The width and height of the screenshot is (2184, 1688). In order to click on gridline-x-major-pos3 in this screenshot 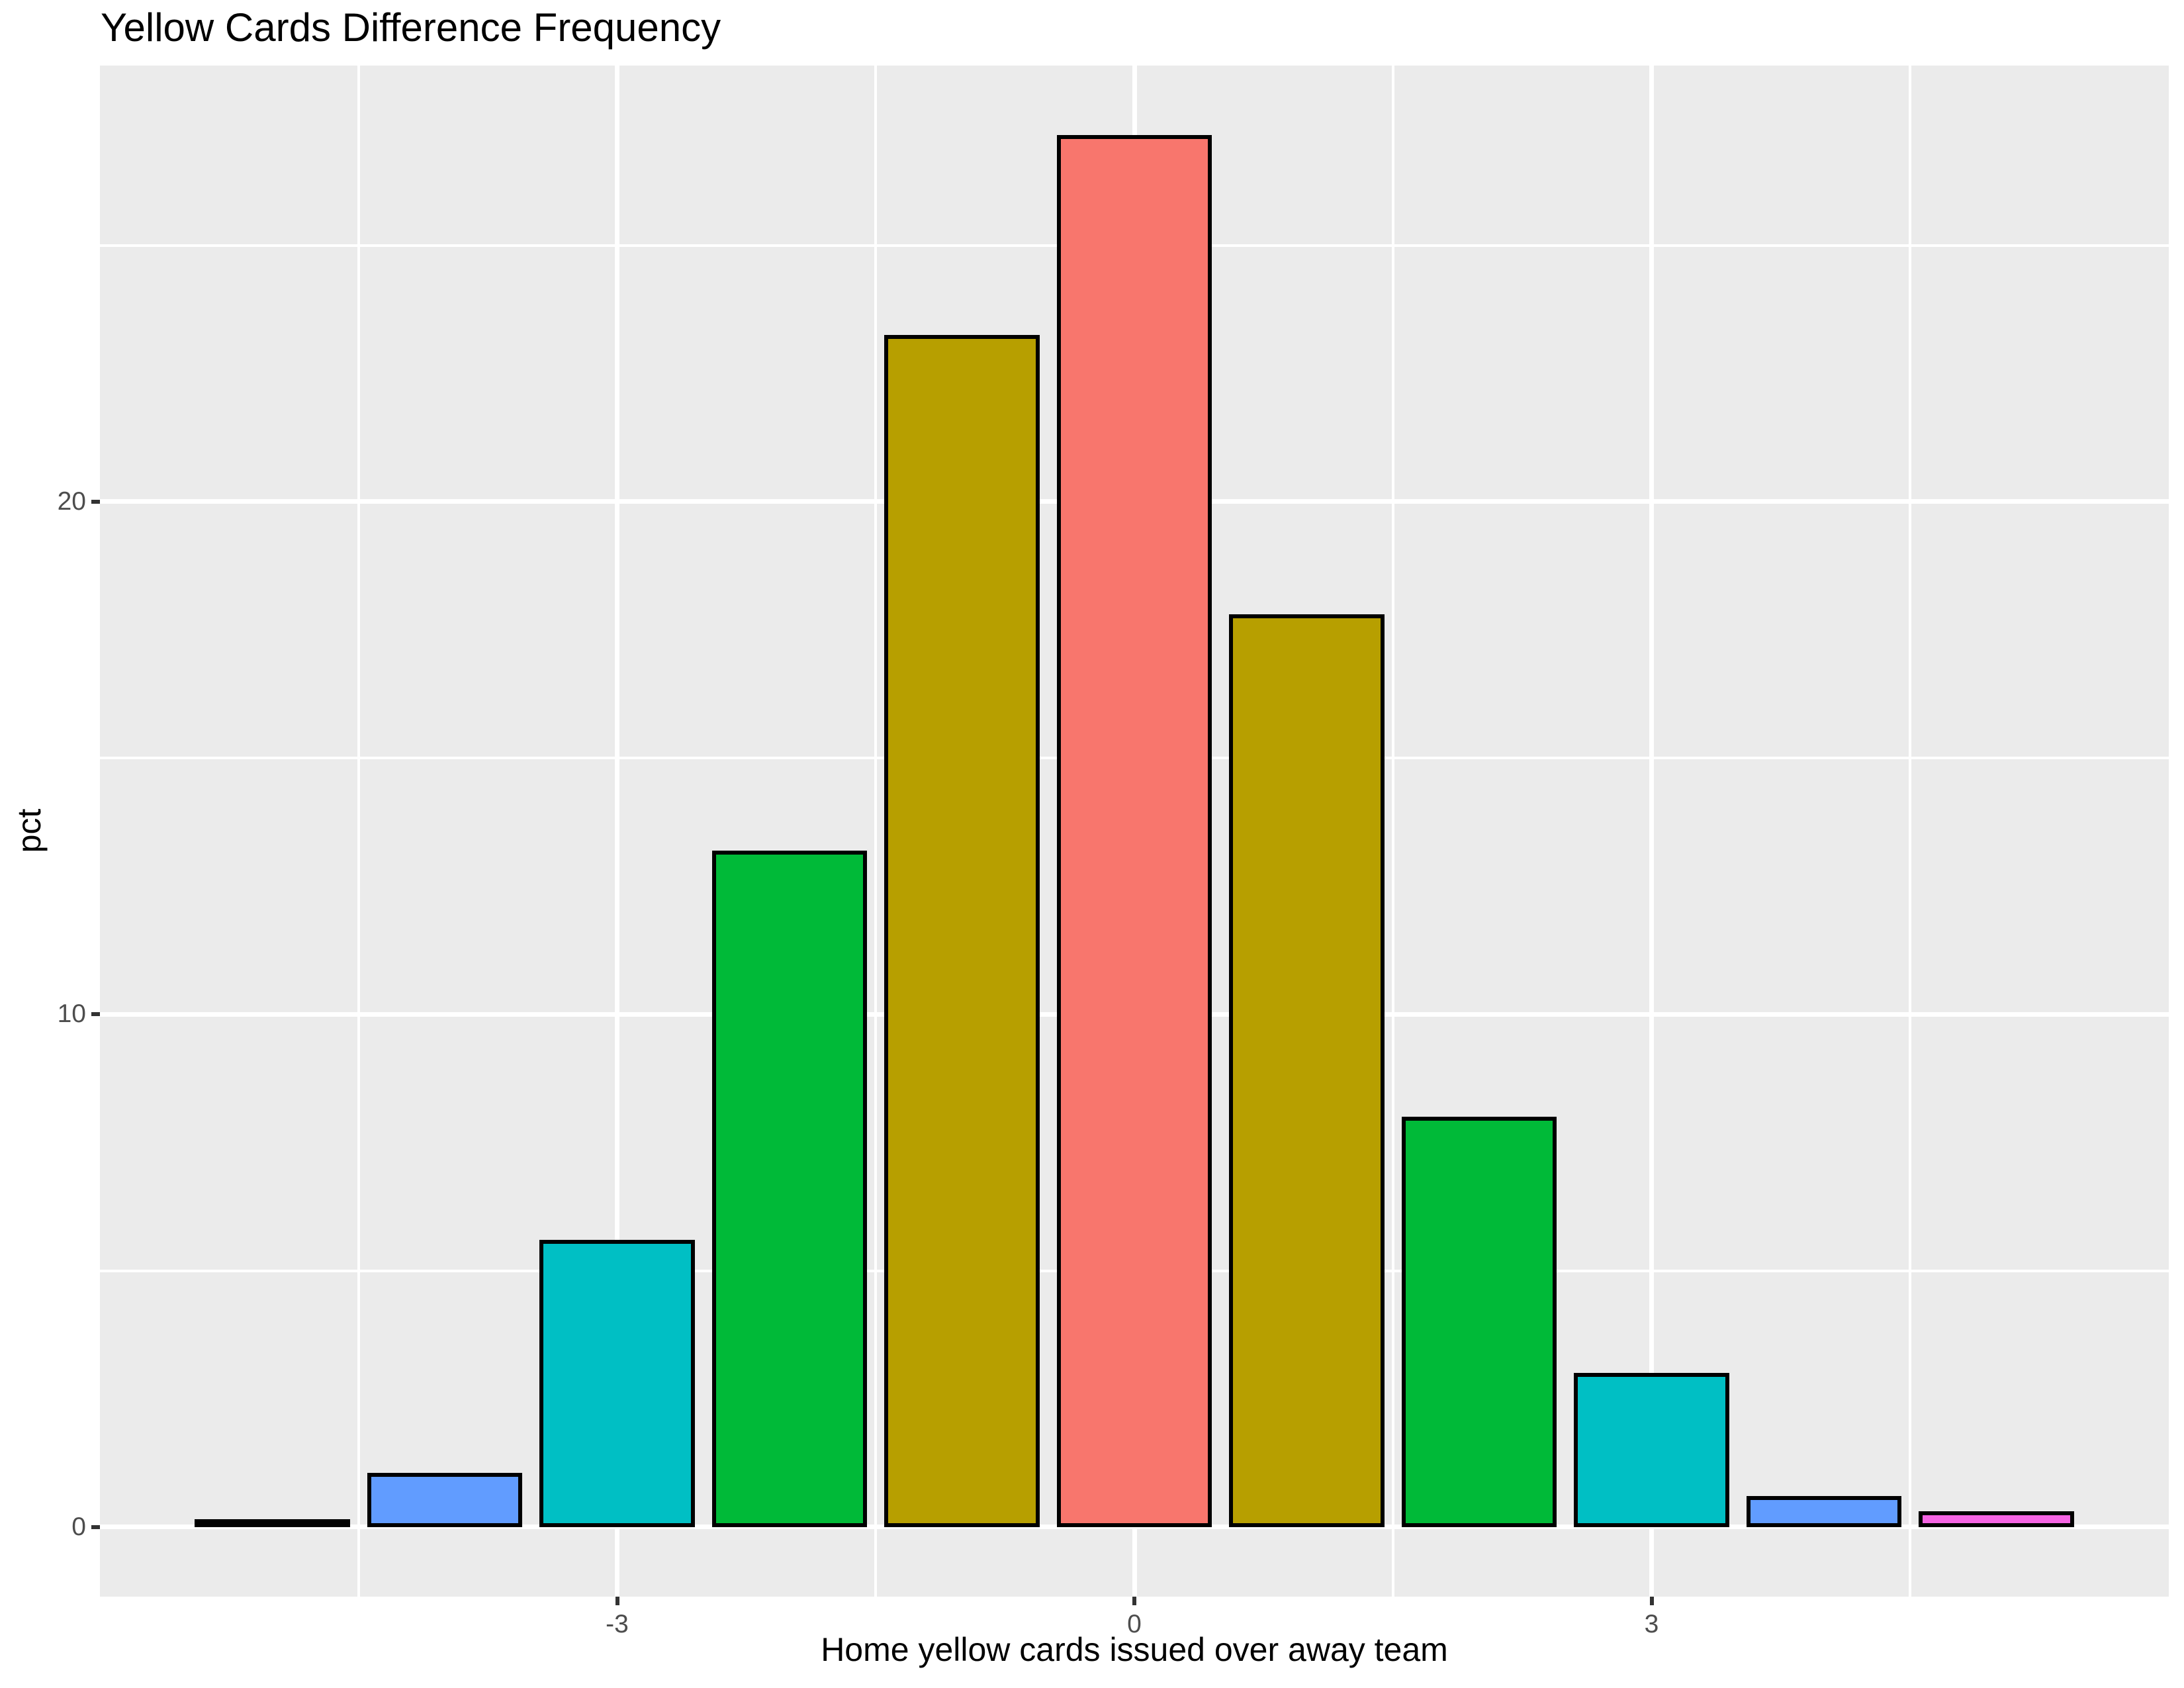, I will do `click(1652, 831)`.